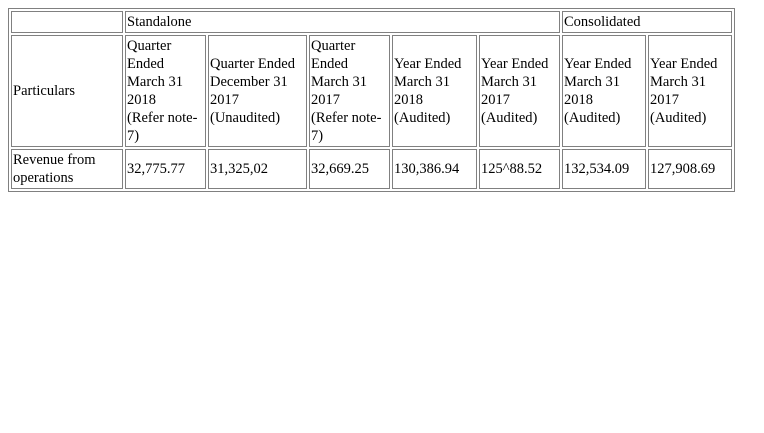 This screenshot has height=433, width=764. Describe the element at coordinates (249, 82) in the screenshot. I see `column-header-line: December 31` at that location.